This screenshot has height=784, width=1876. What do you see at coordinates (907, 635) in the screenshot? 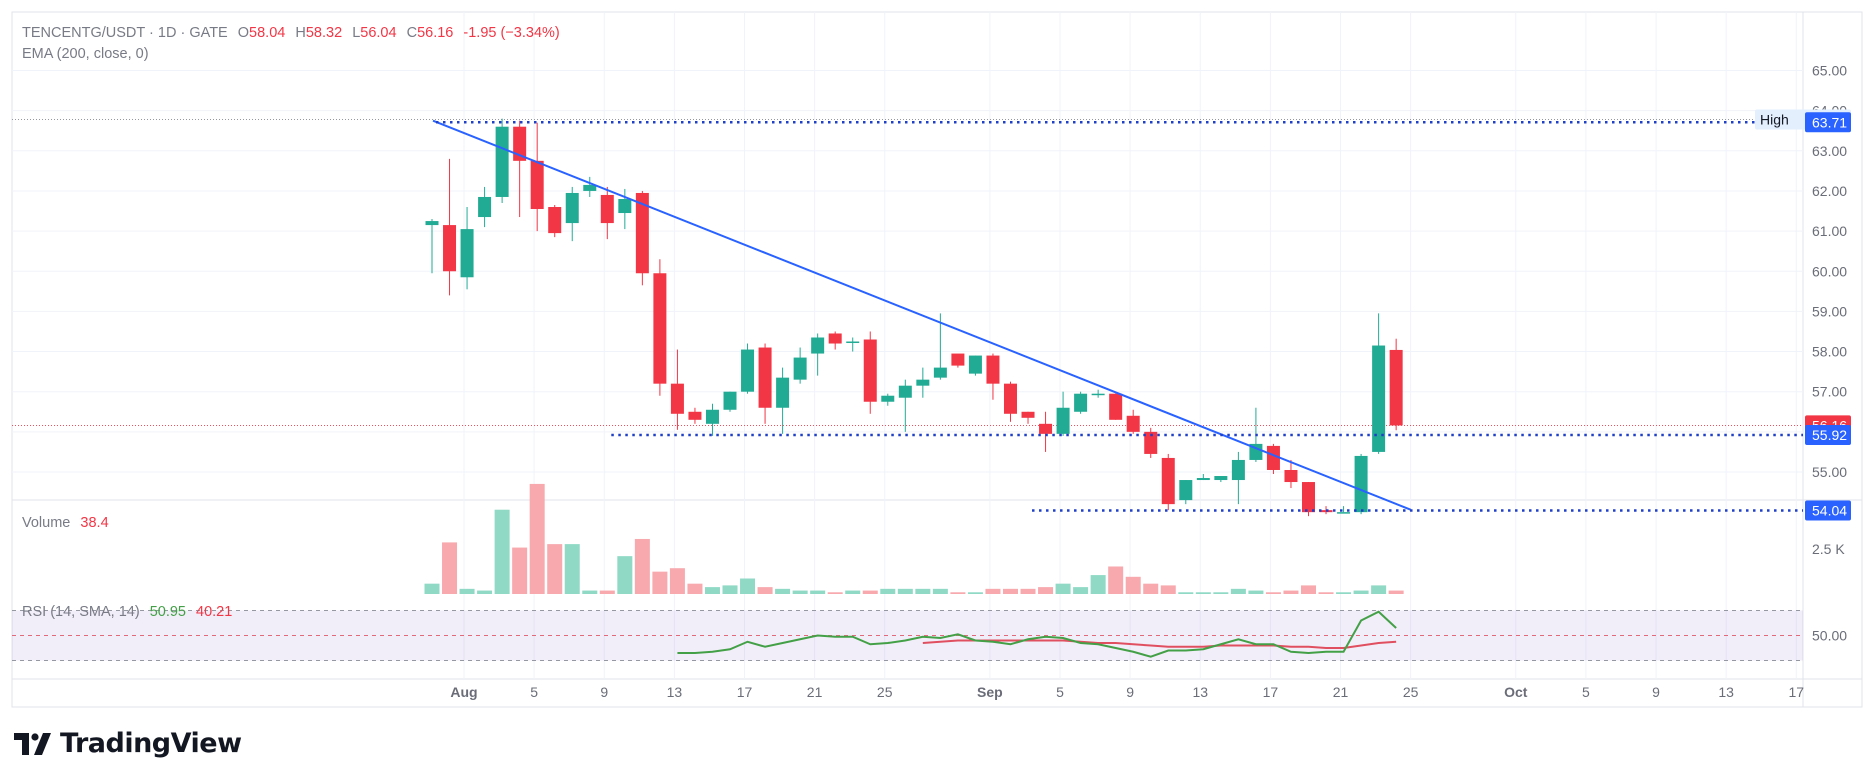
I see `rsi-pane` at bounding box center [907, 635].